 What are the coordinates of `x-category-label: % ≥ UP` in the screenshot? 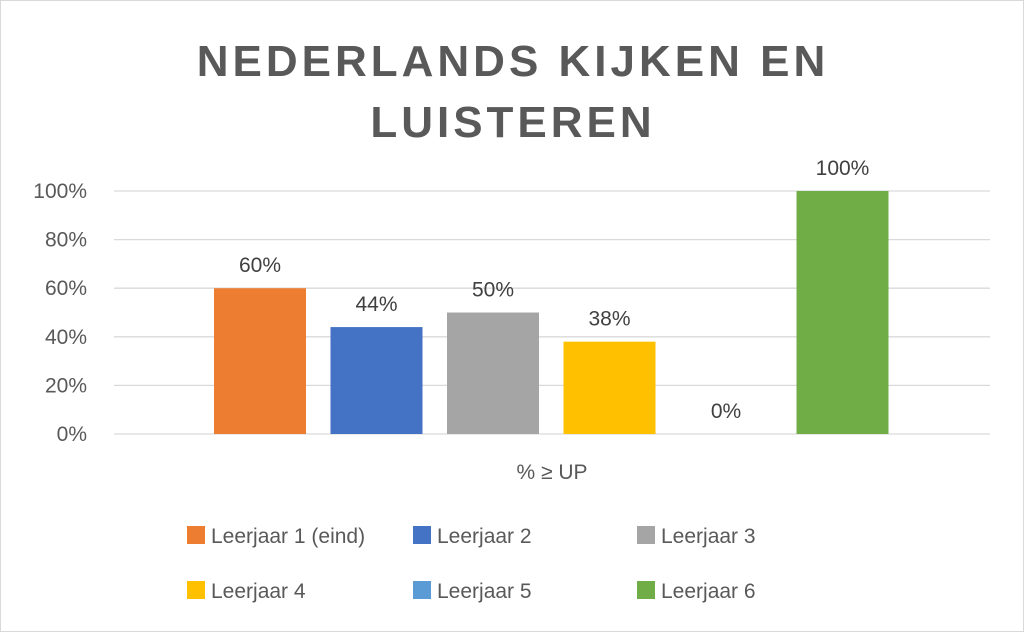 It's located at (551, 472).